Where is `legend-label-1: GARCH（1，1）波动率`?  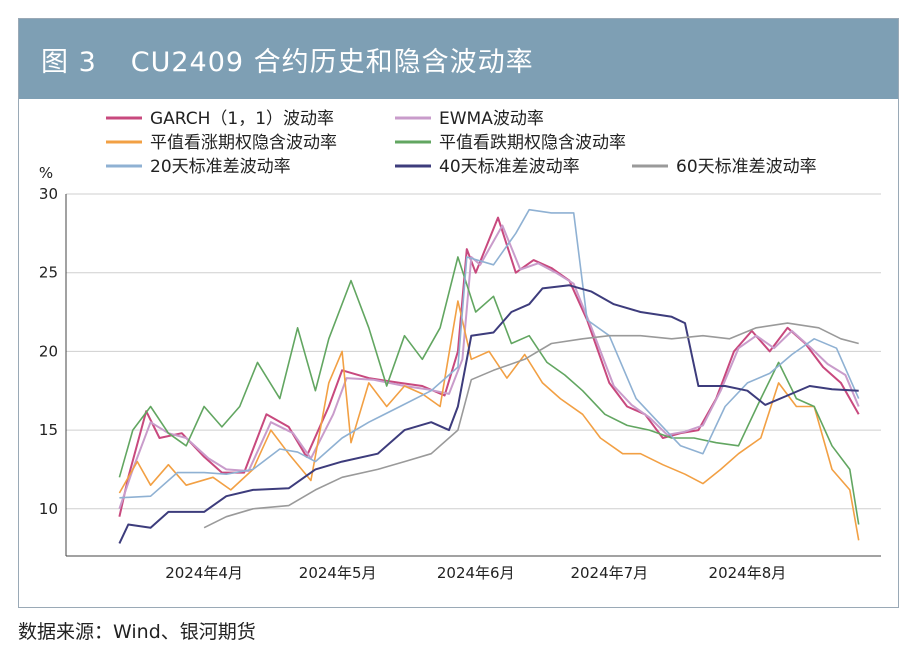
legend-label-1: GARCH（1，1）波动率 is located at coordinates (242, 119).